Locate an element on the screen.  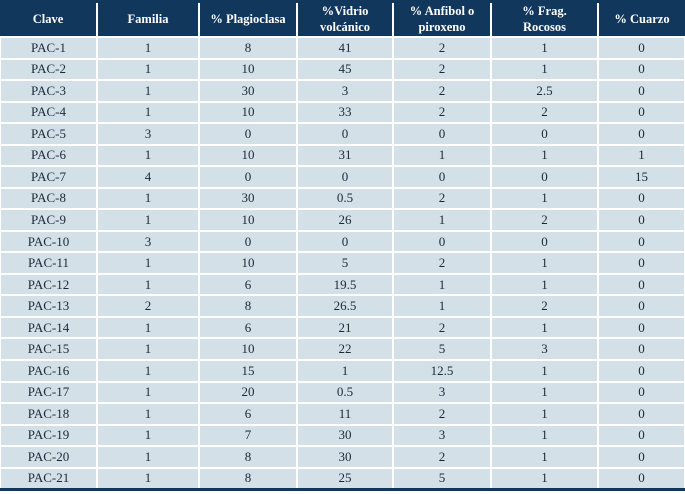
cell-familia: 4 is located at coordinates (148, 177).